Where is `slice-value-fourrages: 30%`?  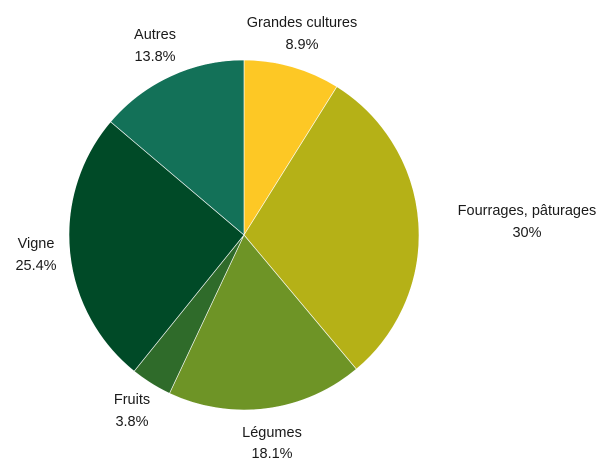 slice-value-fourrages: 30% is located at coordinates (526, 233).